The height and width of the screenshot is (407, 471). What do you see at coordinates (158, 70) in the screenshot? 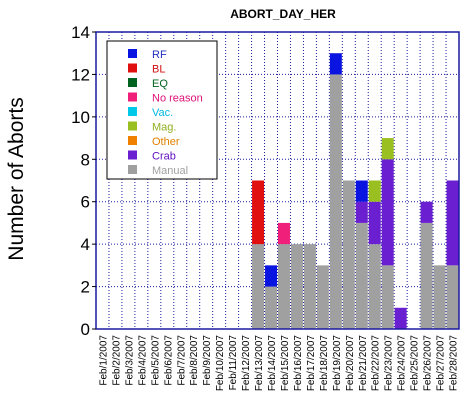
I see `legend-label: BL` at bounding box center [158, 70].